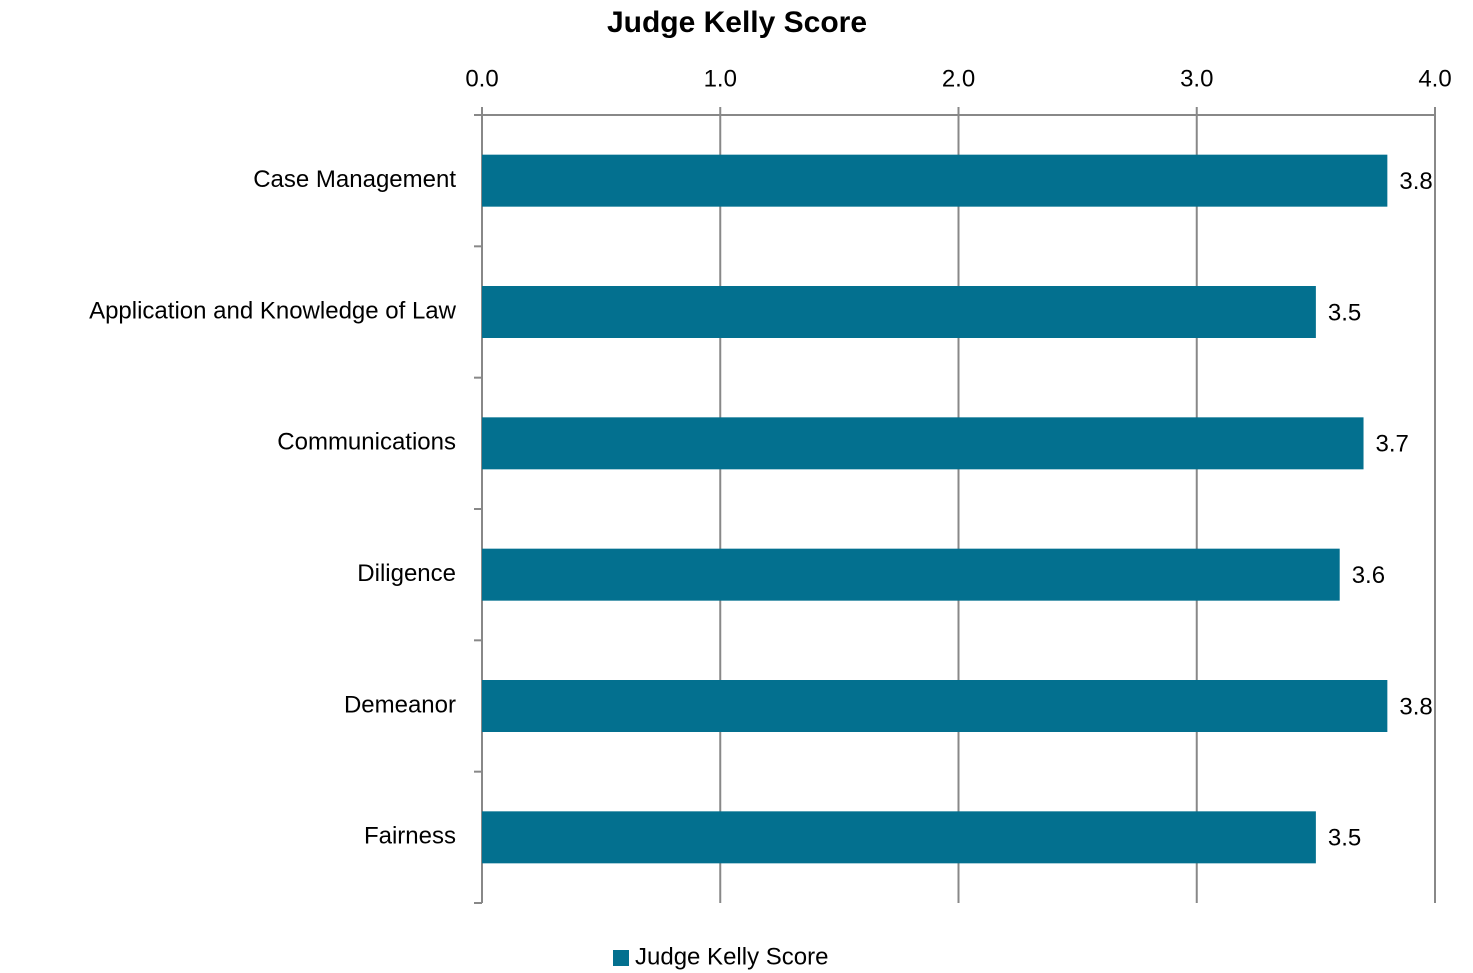 Image resolution: width=1473 pixels, height=973 pixels. Describe the element at coordinates (406, 573) in the screenshot. I see `y-tick-label: Diligence` at that location.